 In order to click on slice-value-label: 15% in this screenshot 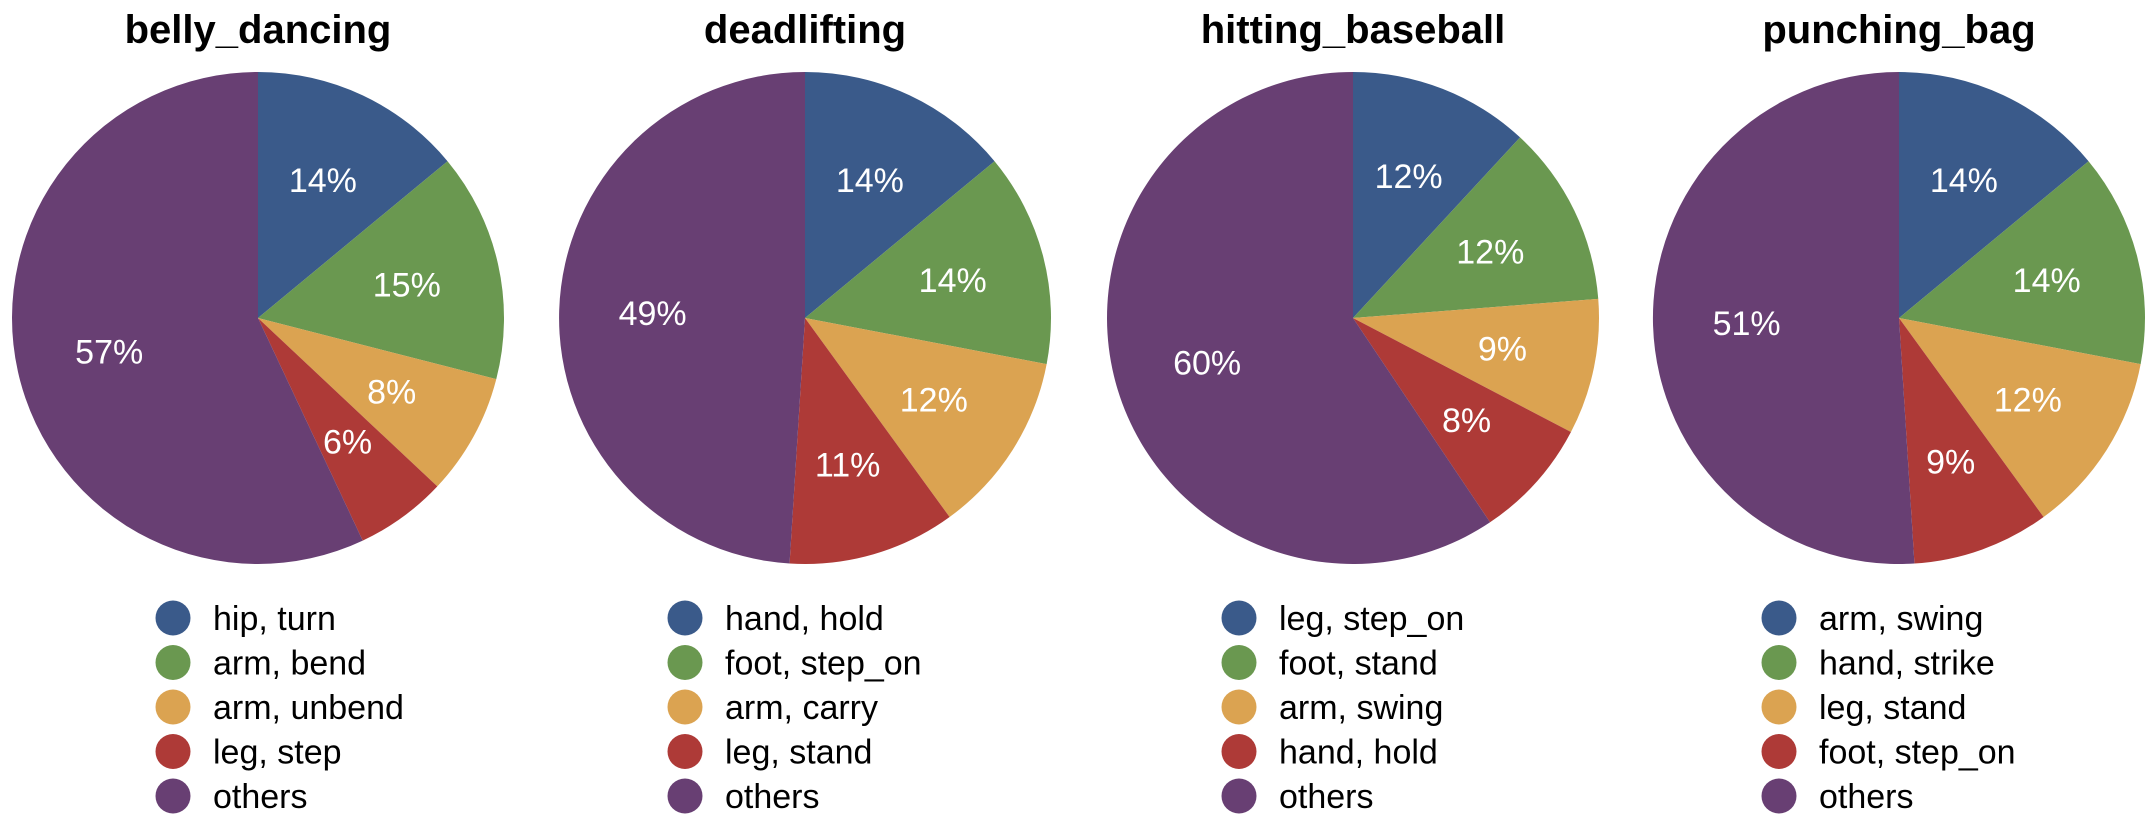, I will do `click(407, 286)`.